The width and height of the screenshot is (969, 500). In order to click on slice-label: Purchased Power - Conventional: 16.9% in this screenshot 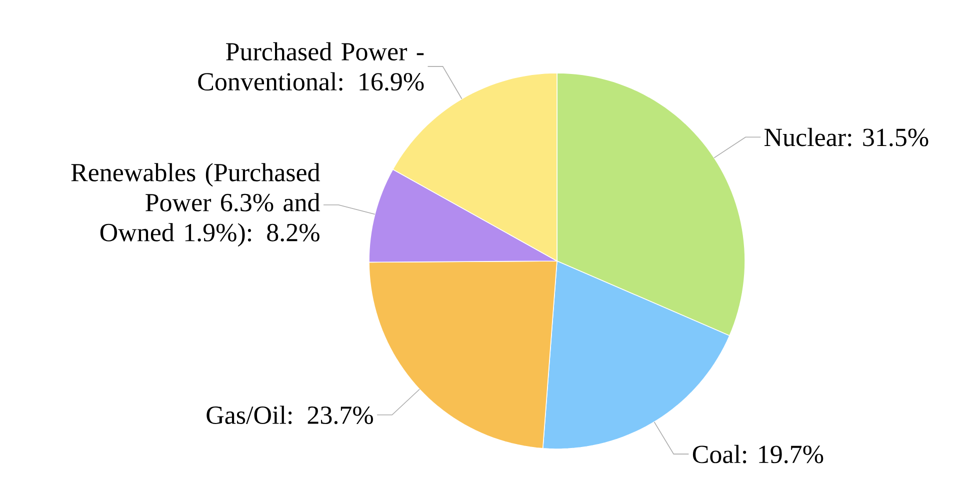, I will do `click(311, 66)`.